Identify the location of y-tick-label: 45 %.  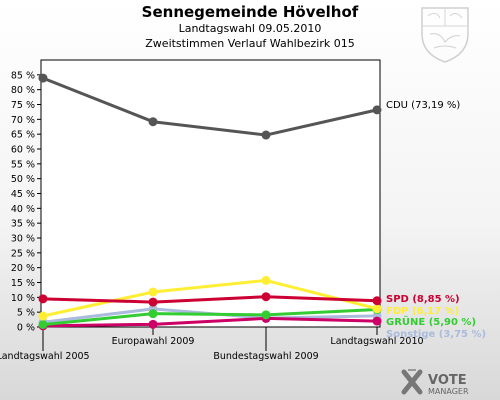
(23, 194).